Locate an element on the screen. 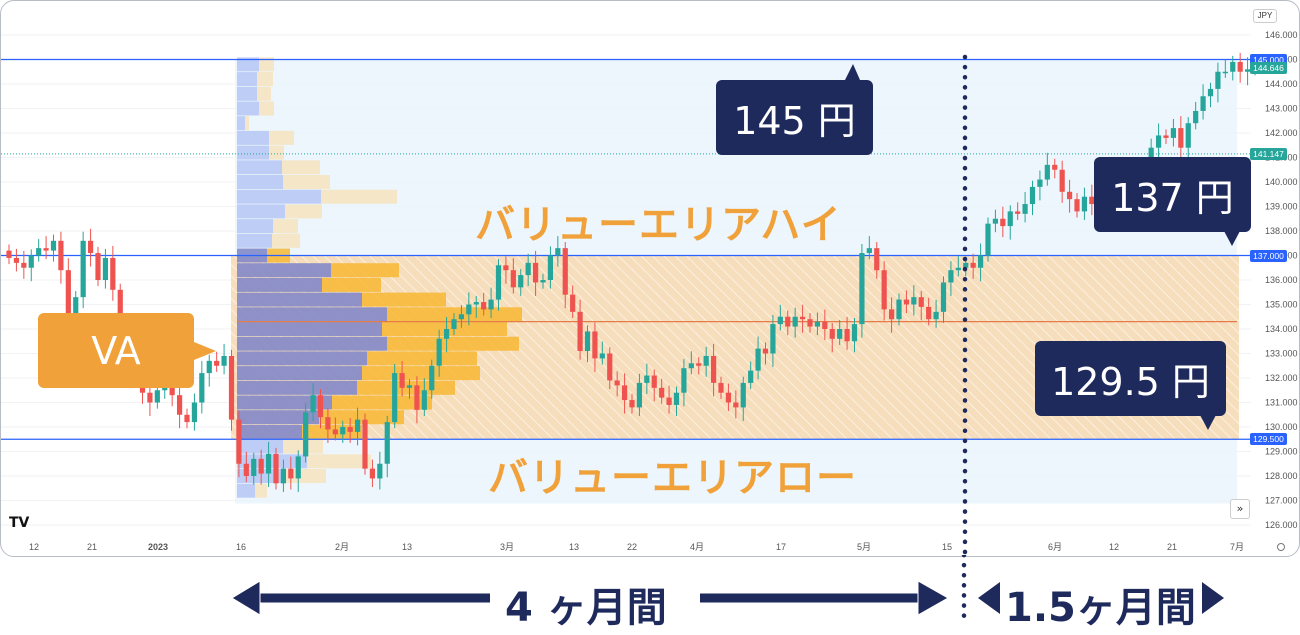  y-tick-label: 136.000 is located at coordinates (1281, 280).